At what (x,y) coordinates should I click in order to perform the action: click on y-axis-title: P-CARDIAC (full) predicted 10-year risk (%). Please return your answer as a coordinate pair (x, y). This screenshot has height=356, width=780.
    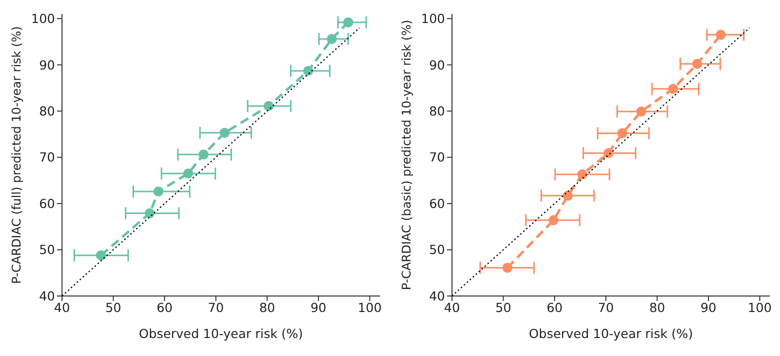
    Looking at the image, I should click on (16, 155).